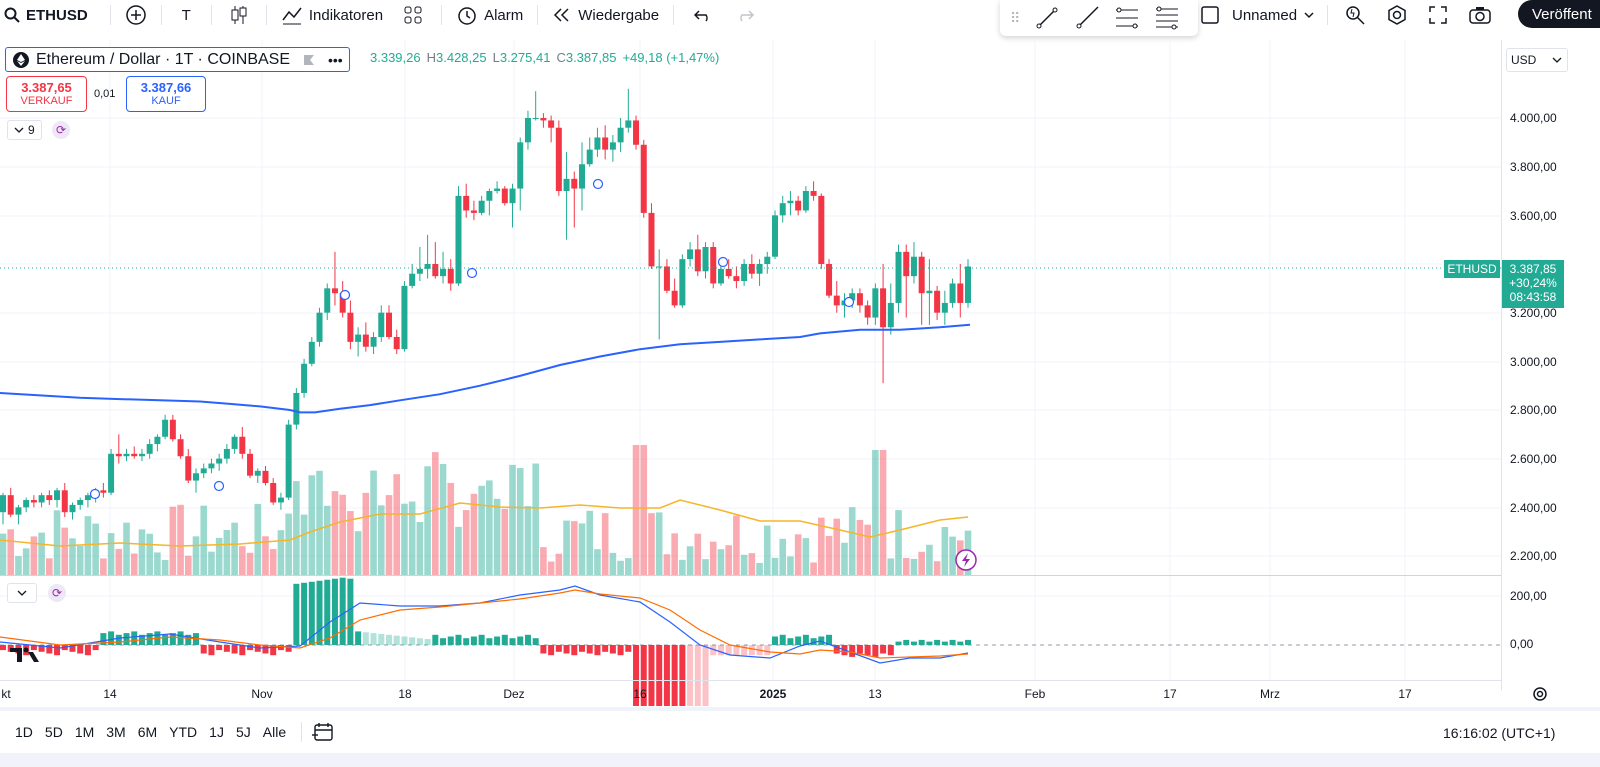  Describe the element at coordinates (1533, 297) in the screenshot. I see `bar-countdown: 08:43:58` at that location.